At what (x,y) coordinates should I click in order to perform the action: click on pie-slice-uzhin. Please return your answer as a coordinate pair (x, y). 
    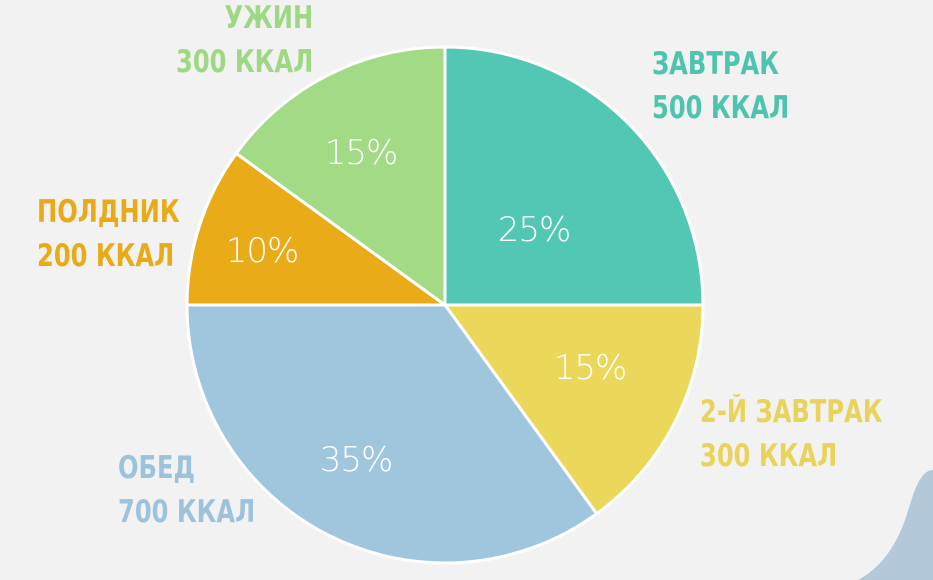
    Looking at the image, I should click on (340, 176).